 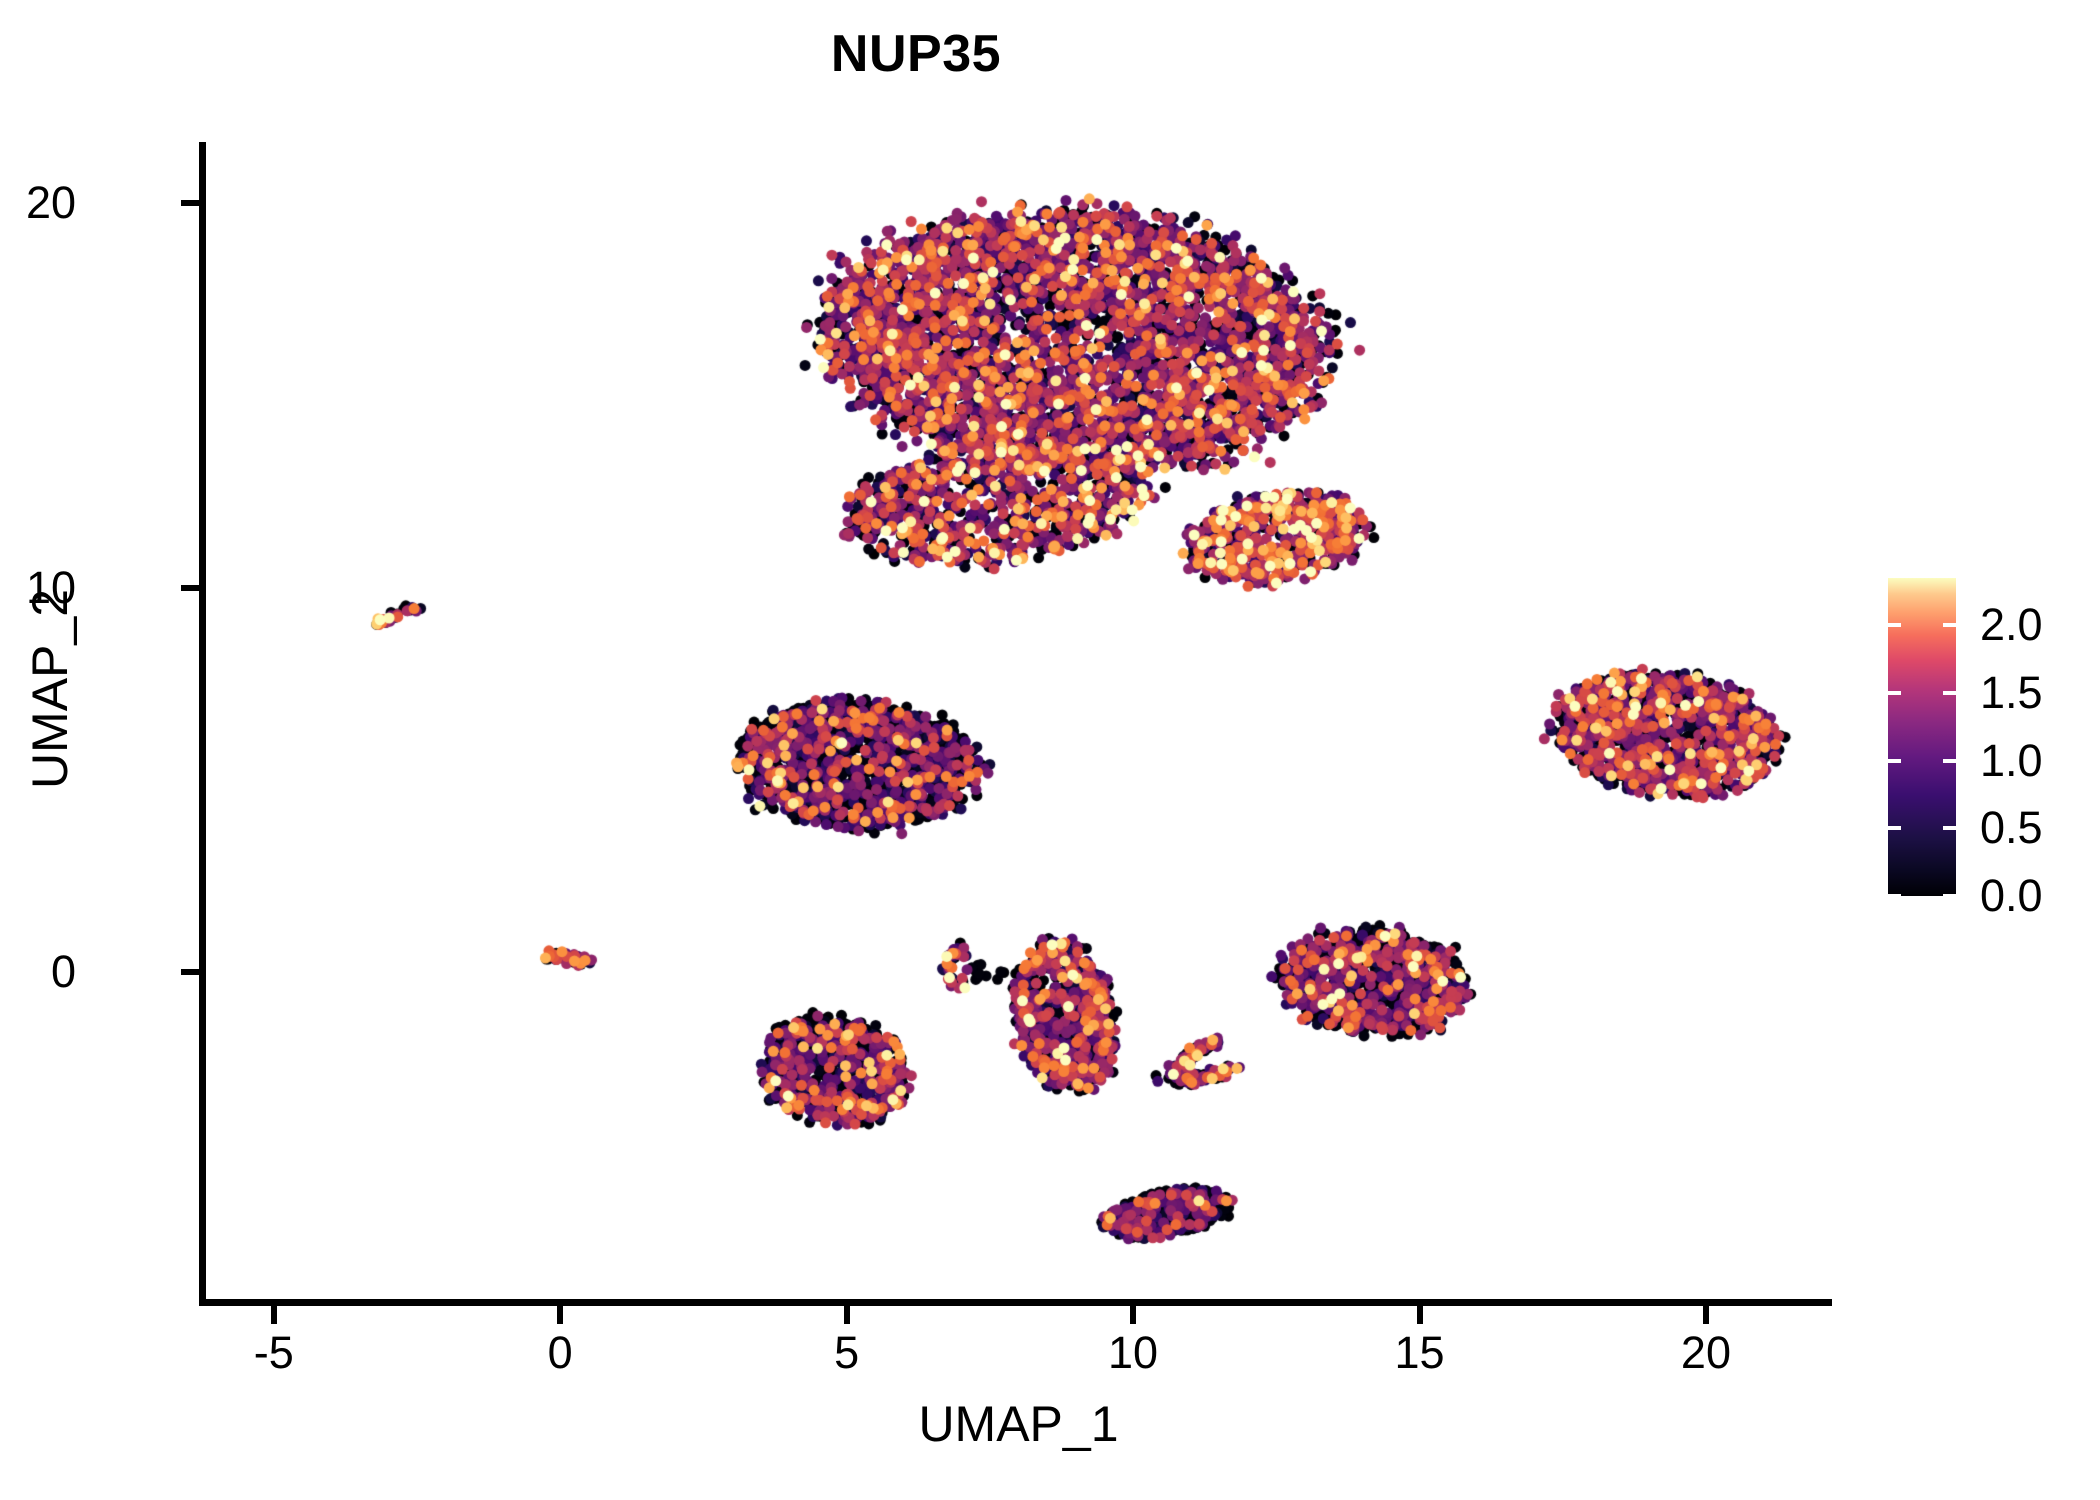 I want to click on colorbar-tick-4-left, so click(x=1894, y=625).